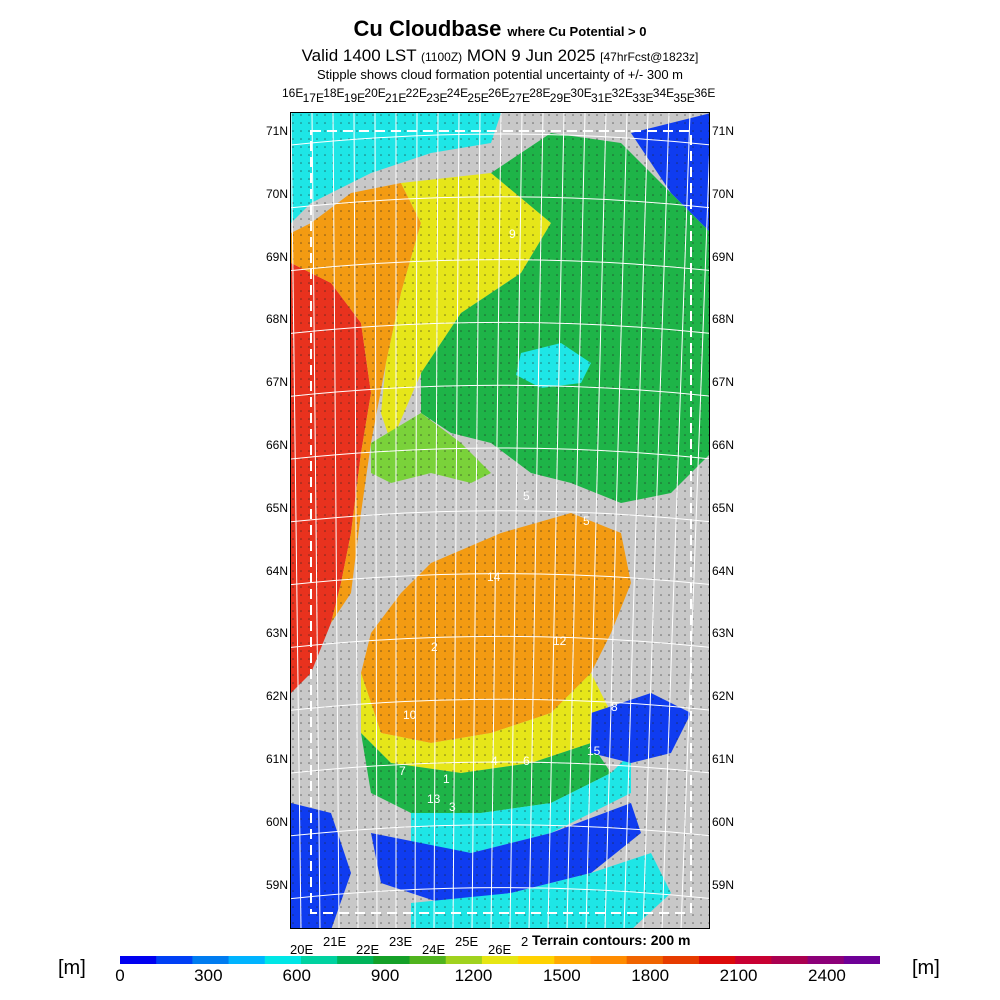  What do you see at coordinates (296, 975) in the screenshot?
I see `colorbar-tick-label: 600` at bounding box center [296, 975].